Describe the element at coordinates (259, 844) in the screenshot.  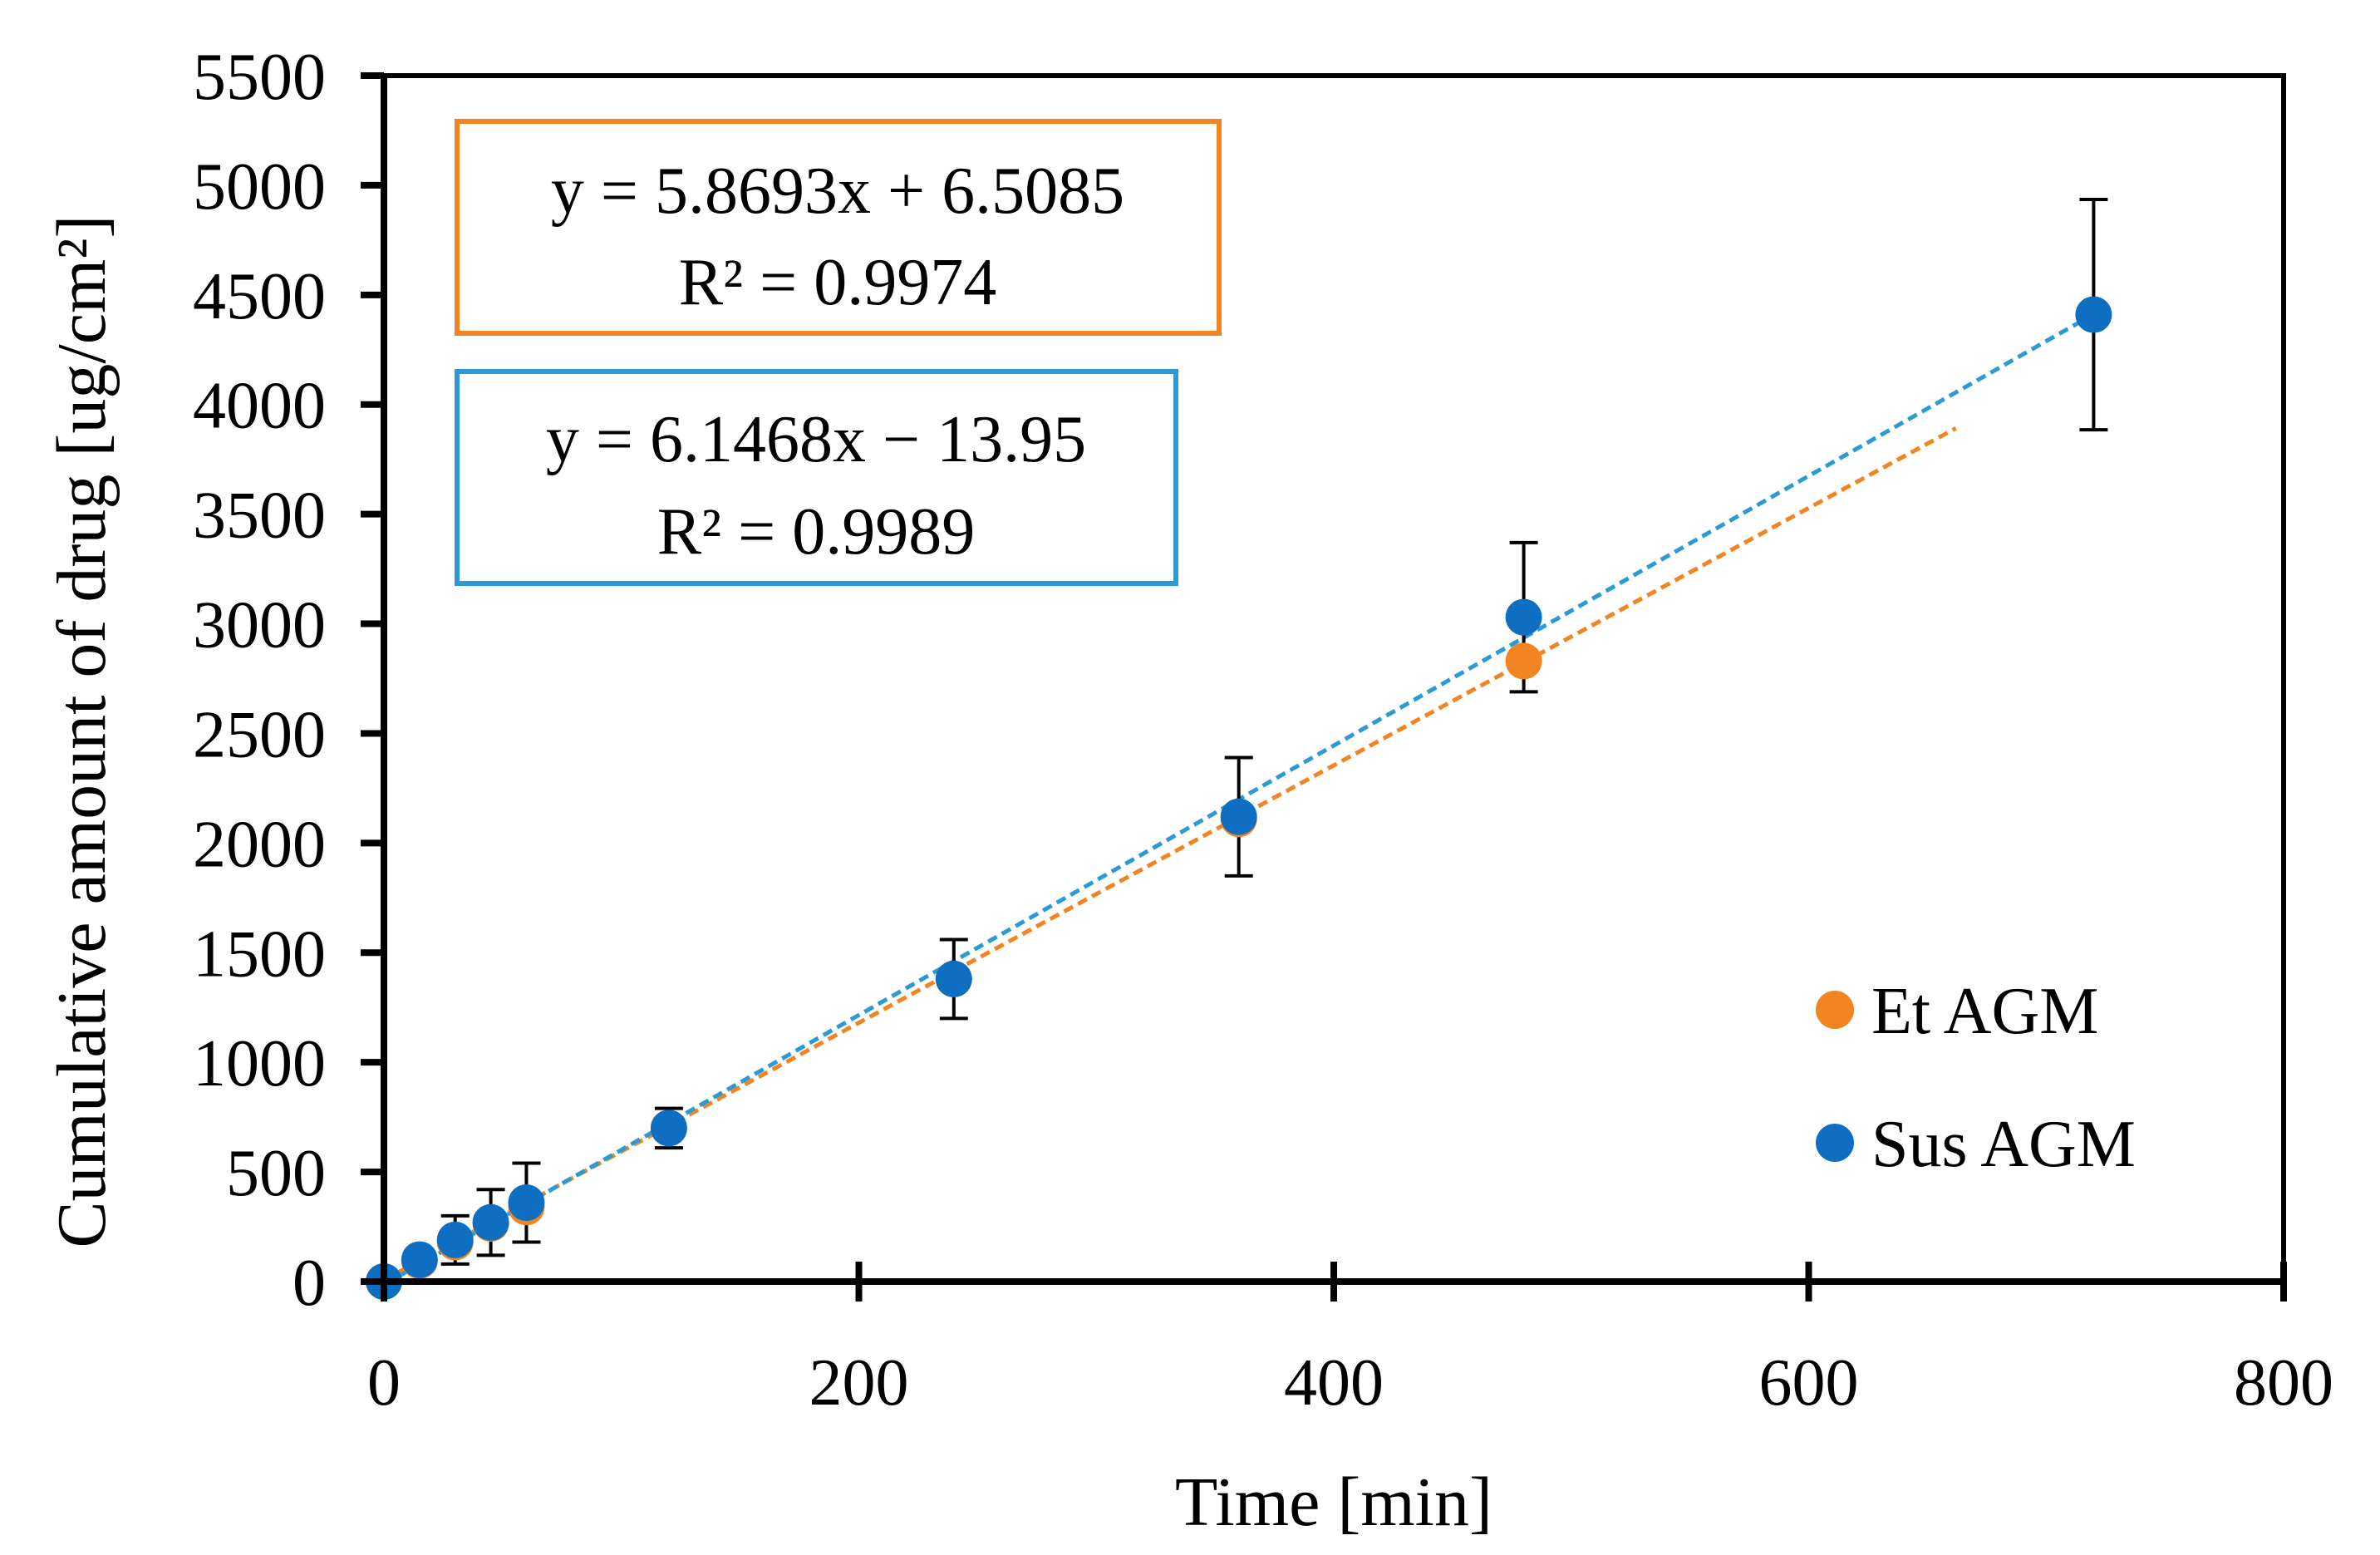
I see `y-tick-label: 2000` at that location.